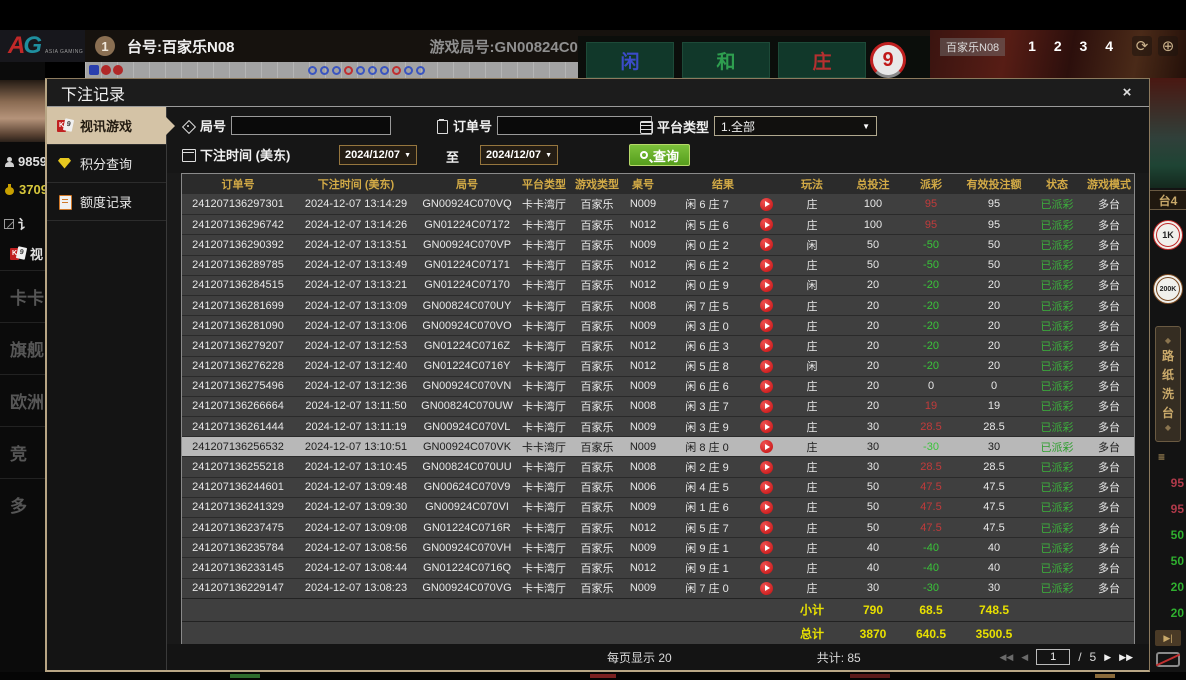 The height and width of the screenshot is (680, 1186). What do you see at coordinates (1058, 54) in the screenshot?
I see `dealer-video-feed: 百家乐N08 1 2 3 4 ⟳ ⊕` at bounding box center [1058, 54].